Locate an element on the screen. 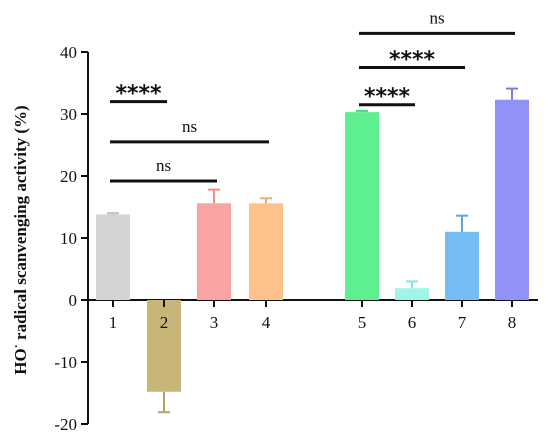 The image size is (550, 439). y-tick-label: 20 is located at coordinates (68, 176).